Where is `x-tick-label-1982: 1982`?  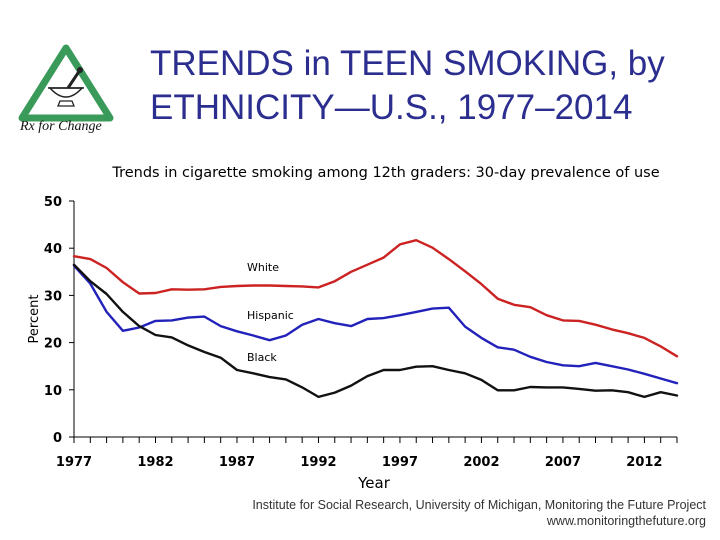 x-tick-label-1982: 1982 is located at coordinates (155, 462).